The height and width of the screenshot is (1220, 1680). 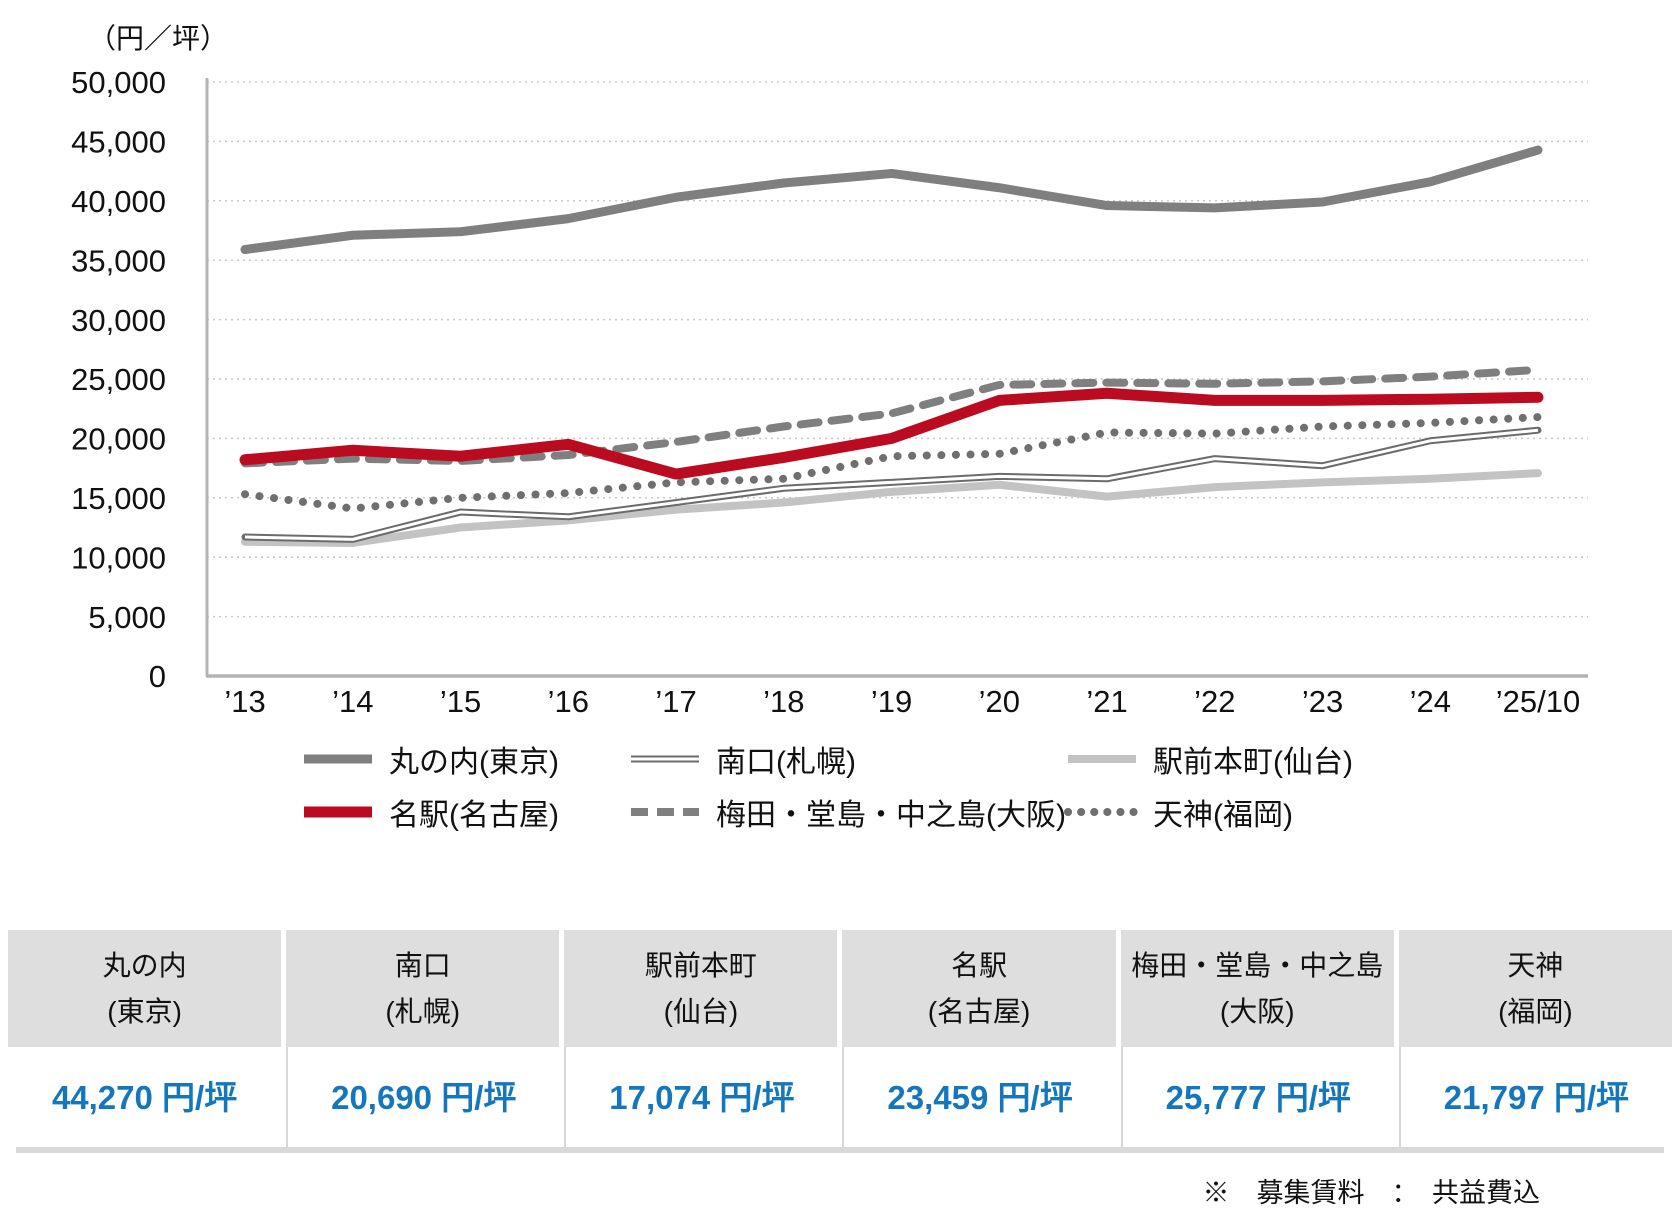 I want to click on line-swatch-double-gray, so click(x=665, y=759).